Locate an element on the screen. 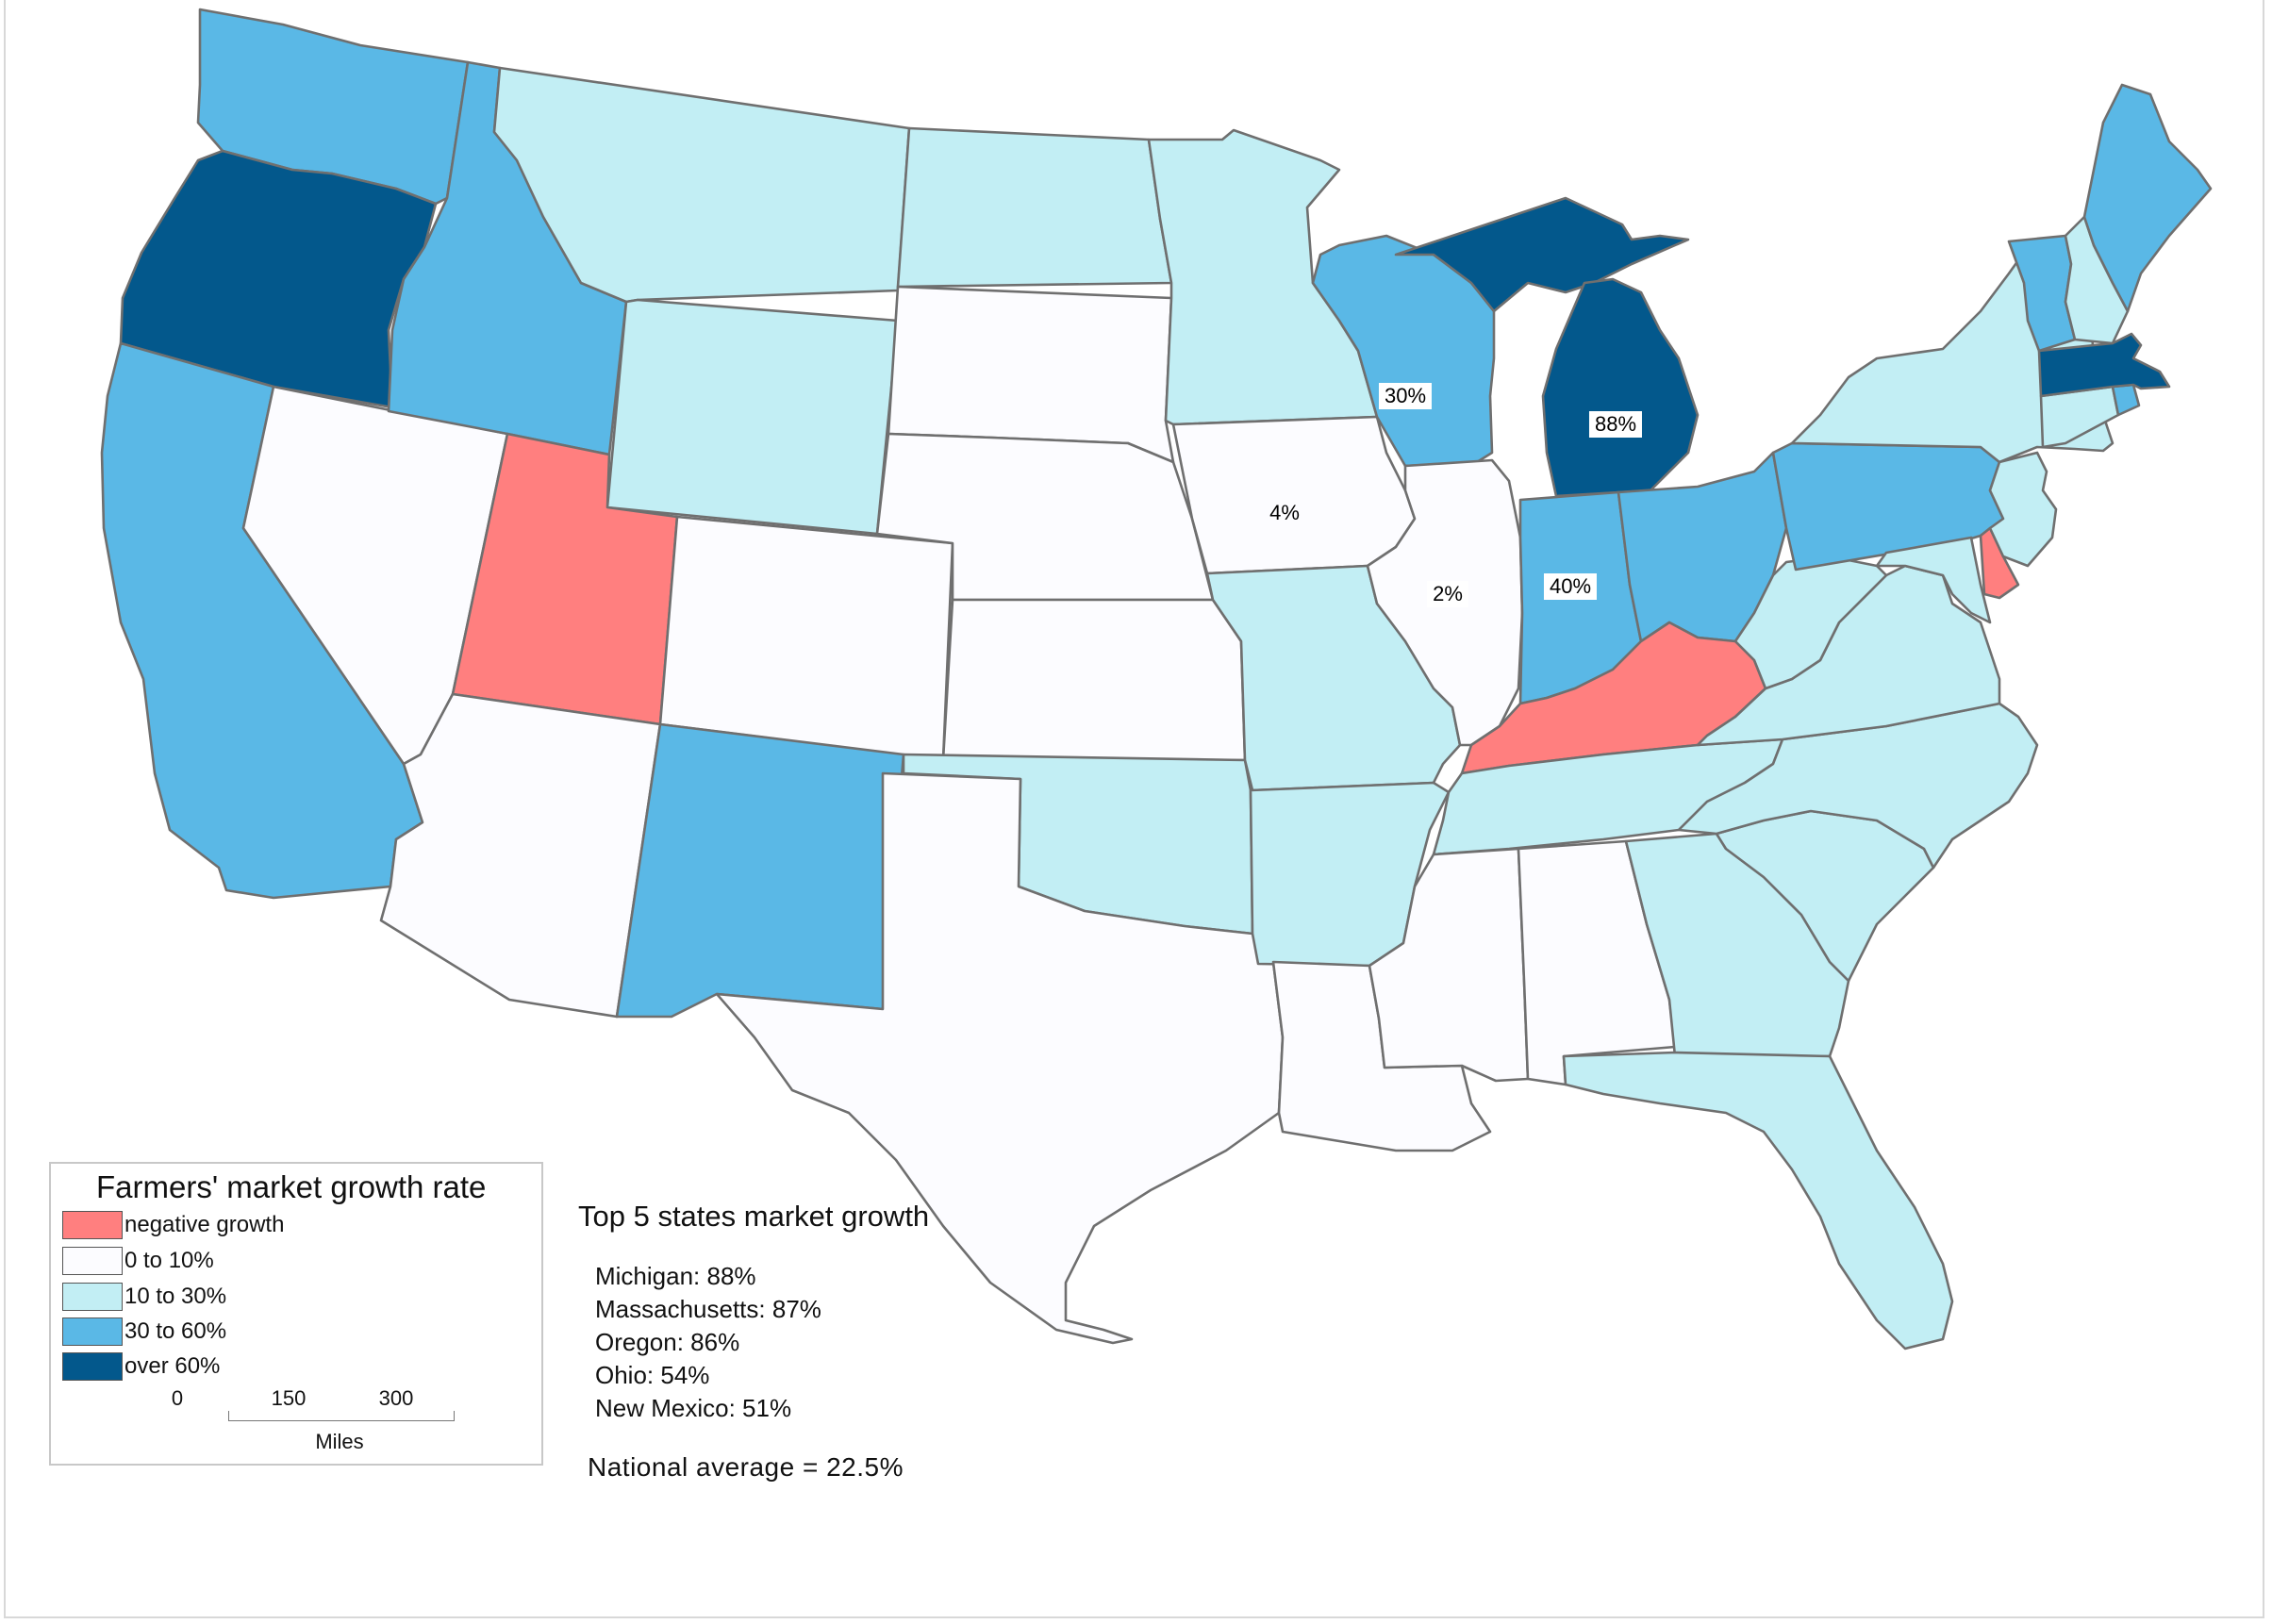 This screenshot has width=2272, height=1624. state-kansas is located at coordinates (1094, 680).